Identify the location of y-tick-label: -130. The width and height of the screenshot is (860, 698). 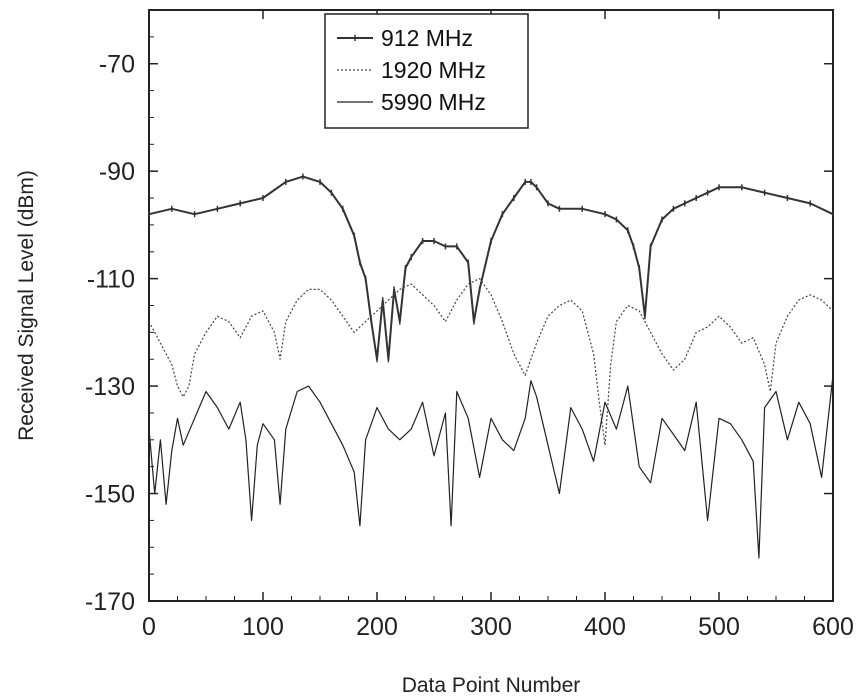
(110, 387).